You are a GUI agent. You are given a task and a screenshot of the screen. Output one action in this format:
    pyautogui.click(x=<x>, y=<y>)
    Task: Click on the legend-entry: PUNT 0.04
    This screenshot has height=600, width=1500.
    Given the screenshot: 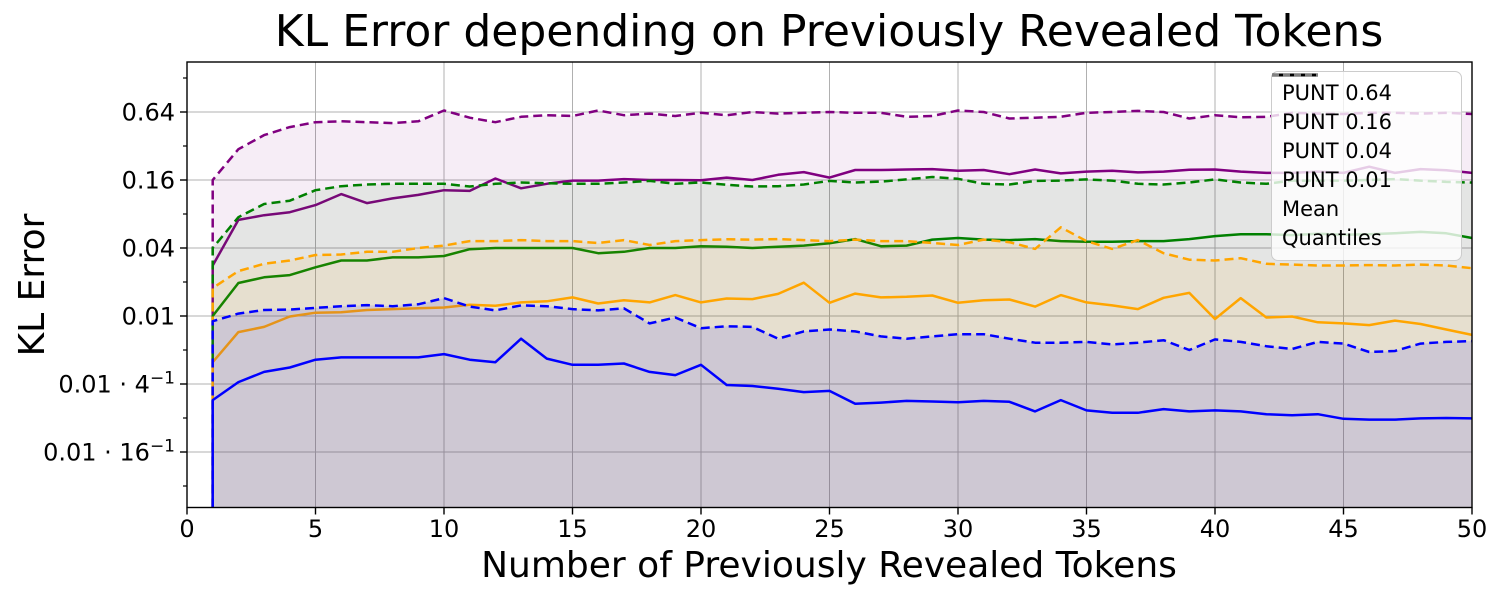 What is the action you would take?
    pyautogui.click(x=1361, y=119)
    